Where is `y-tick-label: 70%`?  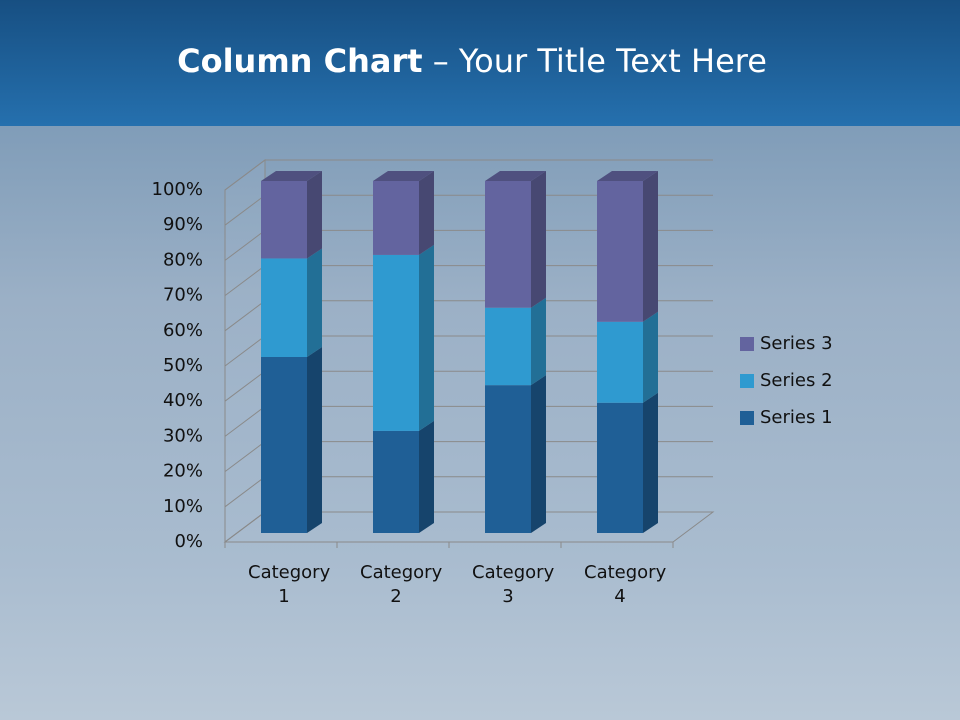
y-tick-label: 70% is located at coordinates (183, 295).